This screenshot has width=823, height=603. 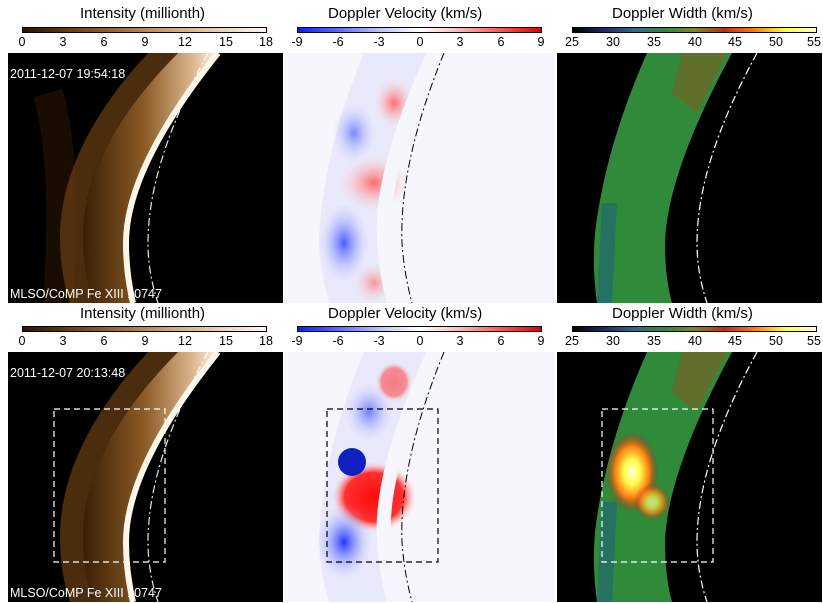 I want to click on velocity-image-row2, so click(x=419, y=477).